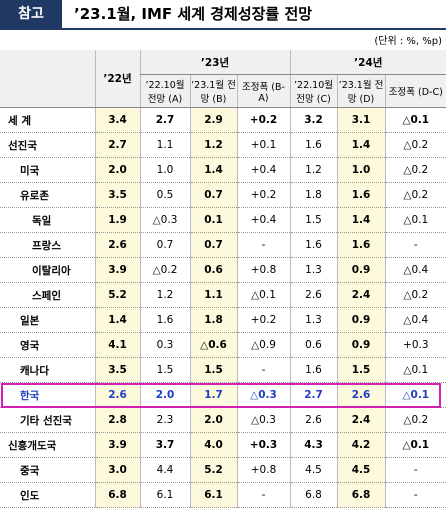 Image resolution: width=446 pixels, height=508 pixels. I want to click on table-row: 프랑스 2.6 0.7 0.7-1.6 1.6-, so click(223, 245).